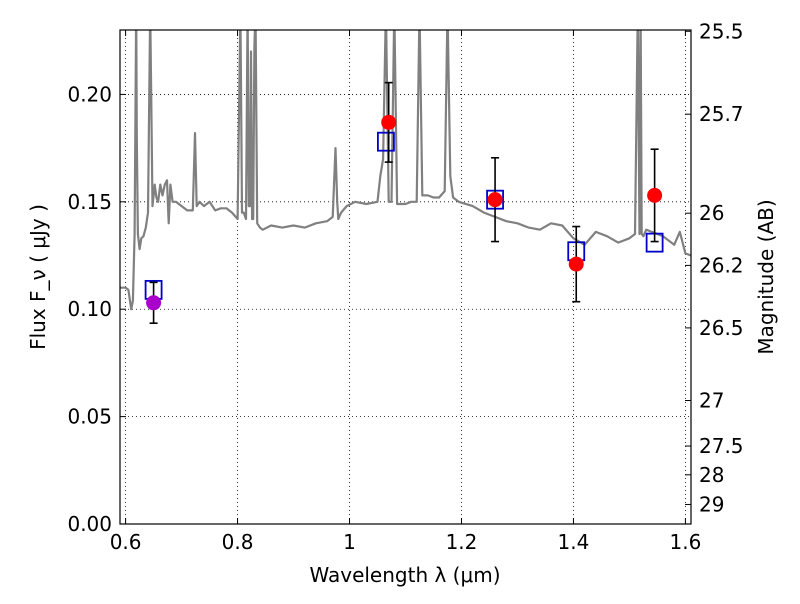  What do you see at coordinates (685, 542) in the screenshot?
I see `x-tick-label: 1.6` at bounding box center [685, 542].